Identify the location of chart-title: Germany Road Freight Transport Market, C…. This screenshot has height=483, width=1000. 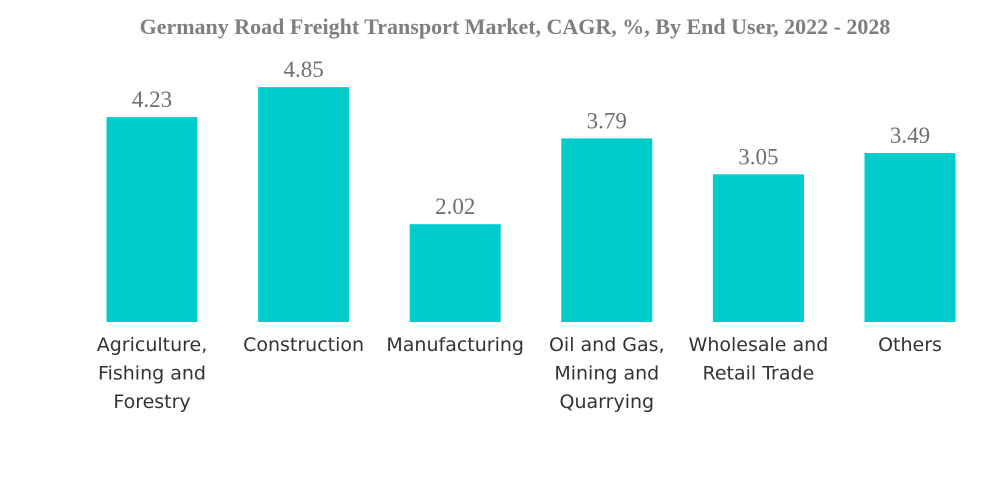
(515, 26).